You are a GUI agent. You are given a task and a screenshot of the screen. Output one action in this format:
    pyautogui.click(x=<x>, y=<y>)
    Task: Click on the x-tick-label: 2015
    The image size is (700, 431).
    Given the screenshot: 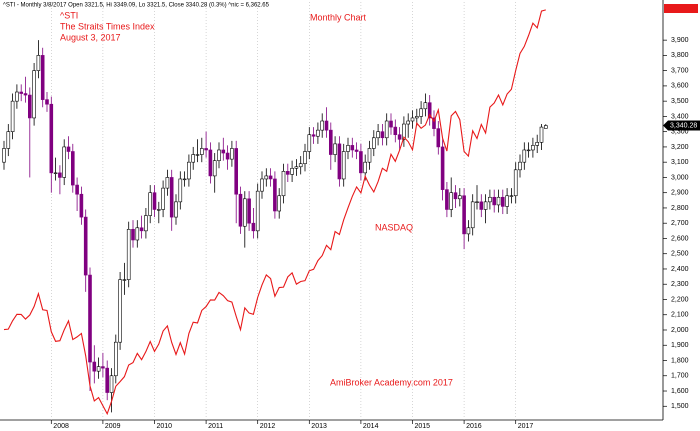 What is the action you would take?
    pyautogui.click(x=423, y=426)
    